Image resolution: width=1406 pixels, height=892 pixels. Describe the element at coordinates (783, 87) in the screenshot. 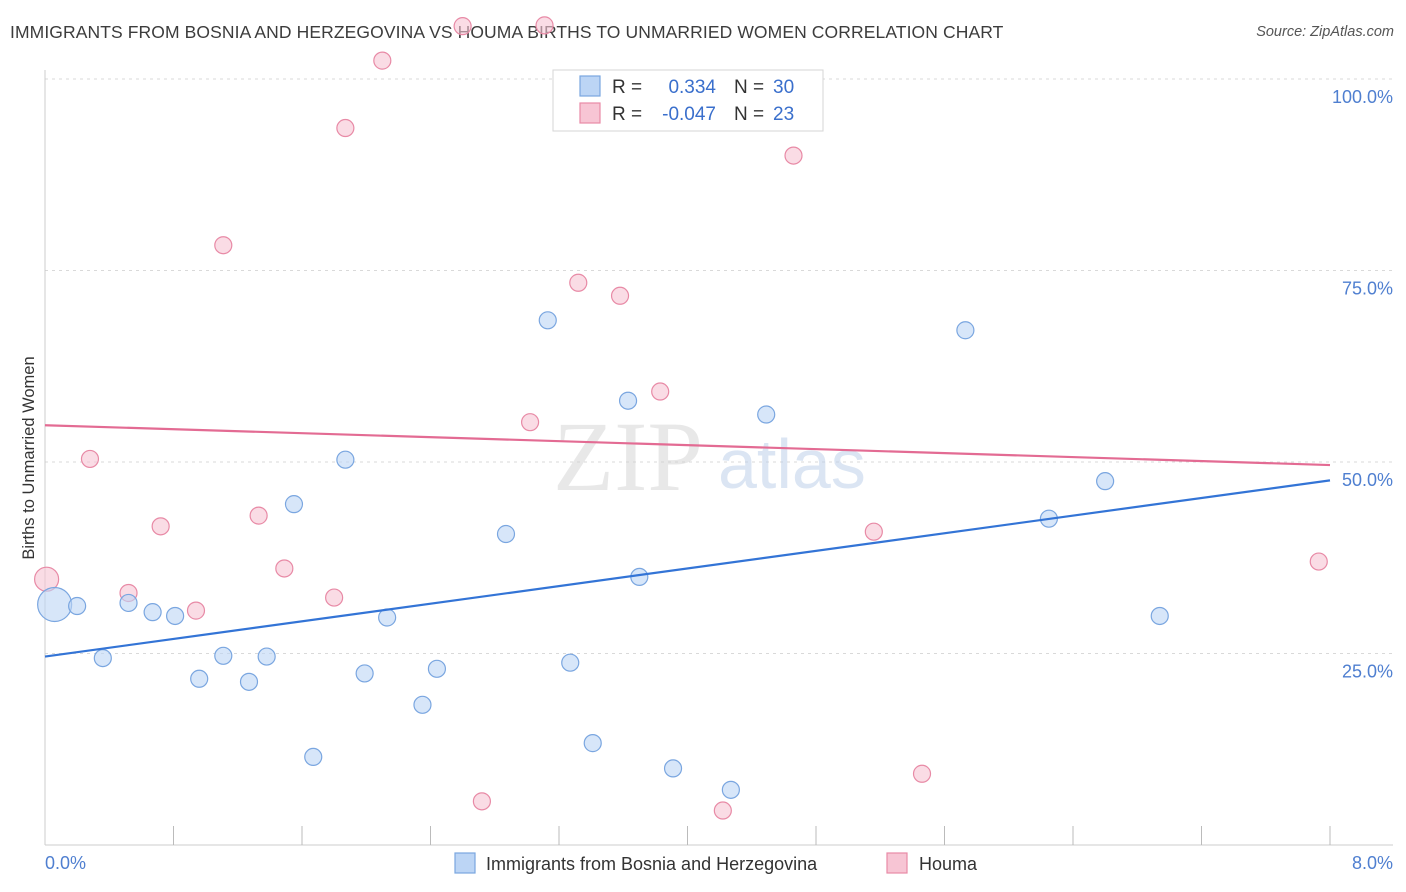

I see `stats-n-value-blue: 30` at that location.